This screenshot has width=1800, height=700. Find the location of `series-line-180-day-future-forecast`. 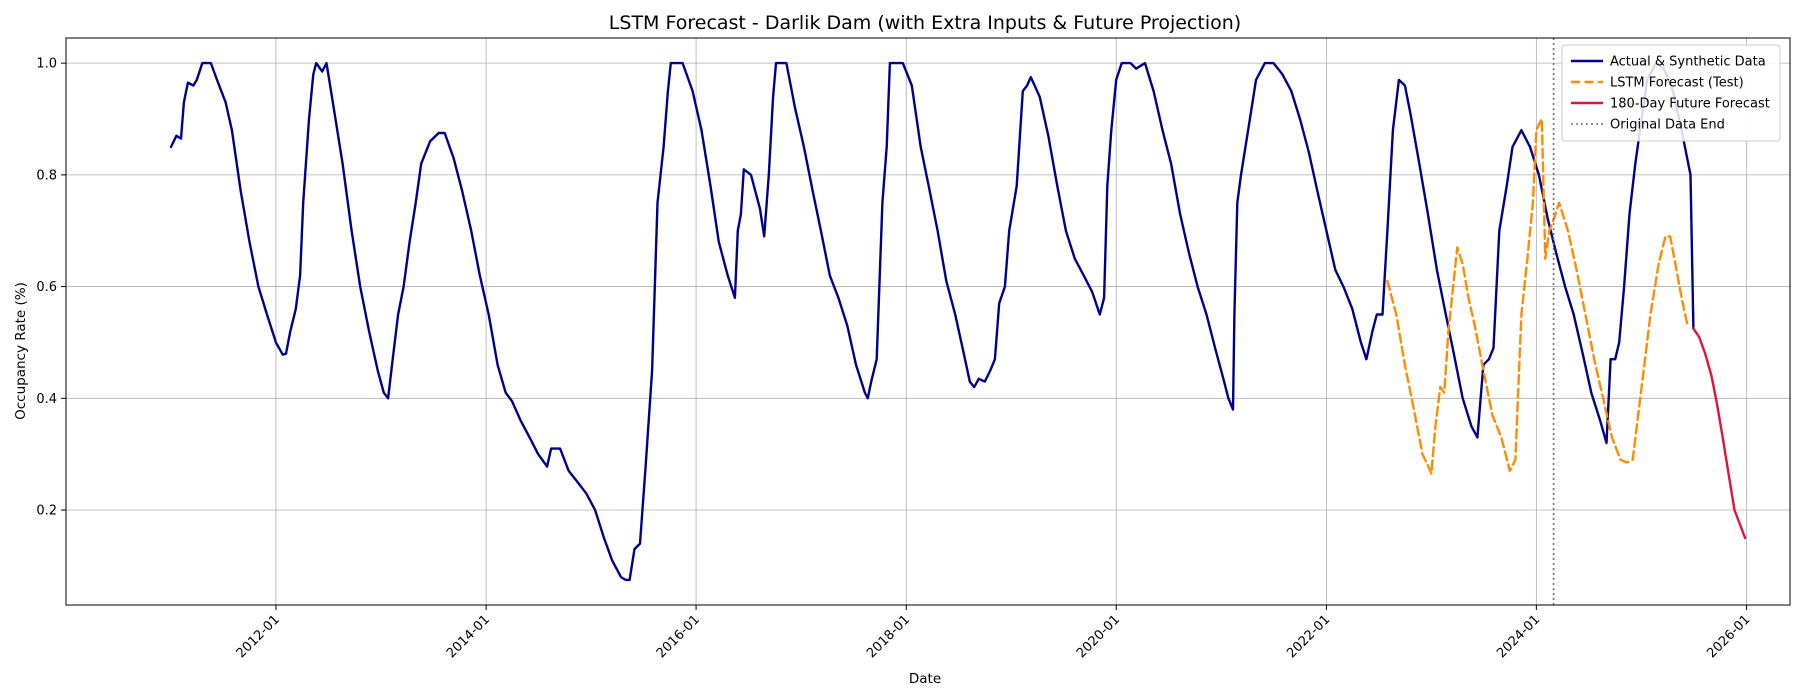

series-line-180-day-future-forecast is located at coordinates (1719, 433).